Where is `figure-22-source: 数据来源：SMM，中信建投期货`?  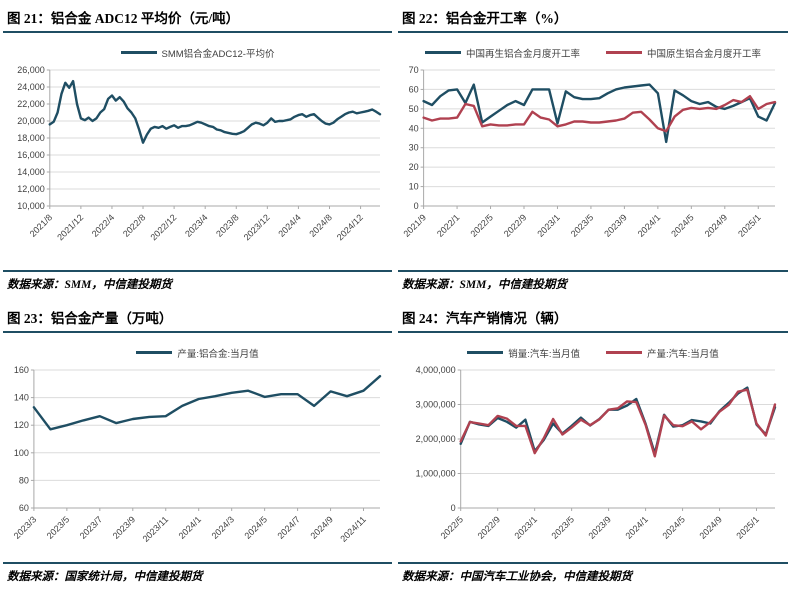 figure-22-source: 数据来源：SMM，中信建投期货 is located at coordinates (484, 285).